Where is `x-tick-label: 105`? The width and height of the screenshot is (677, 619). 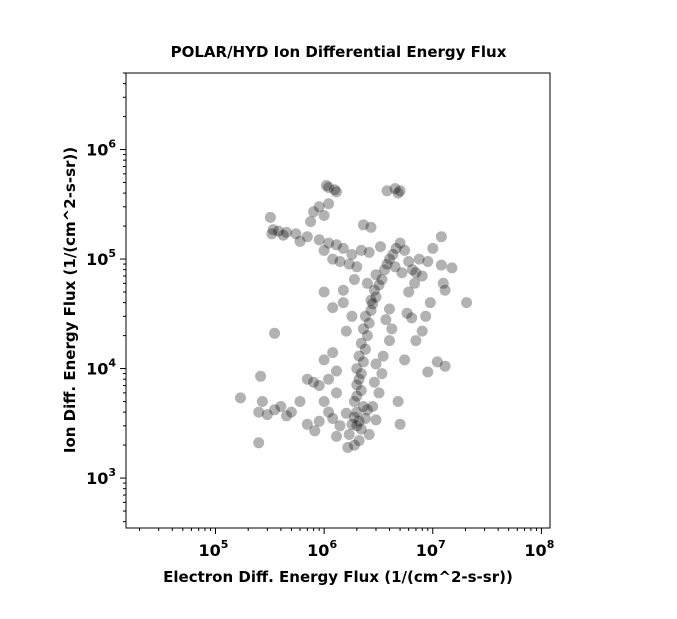
x-tick-label: 105 is located at coordinates (214, 549).